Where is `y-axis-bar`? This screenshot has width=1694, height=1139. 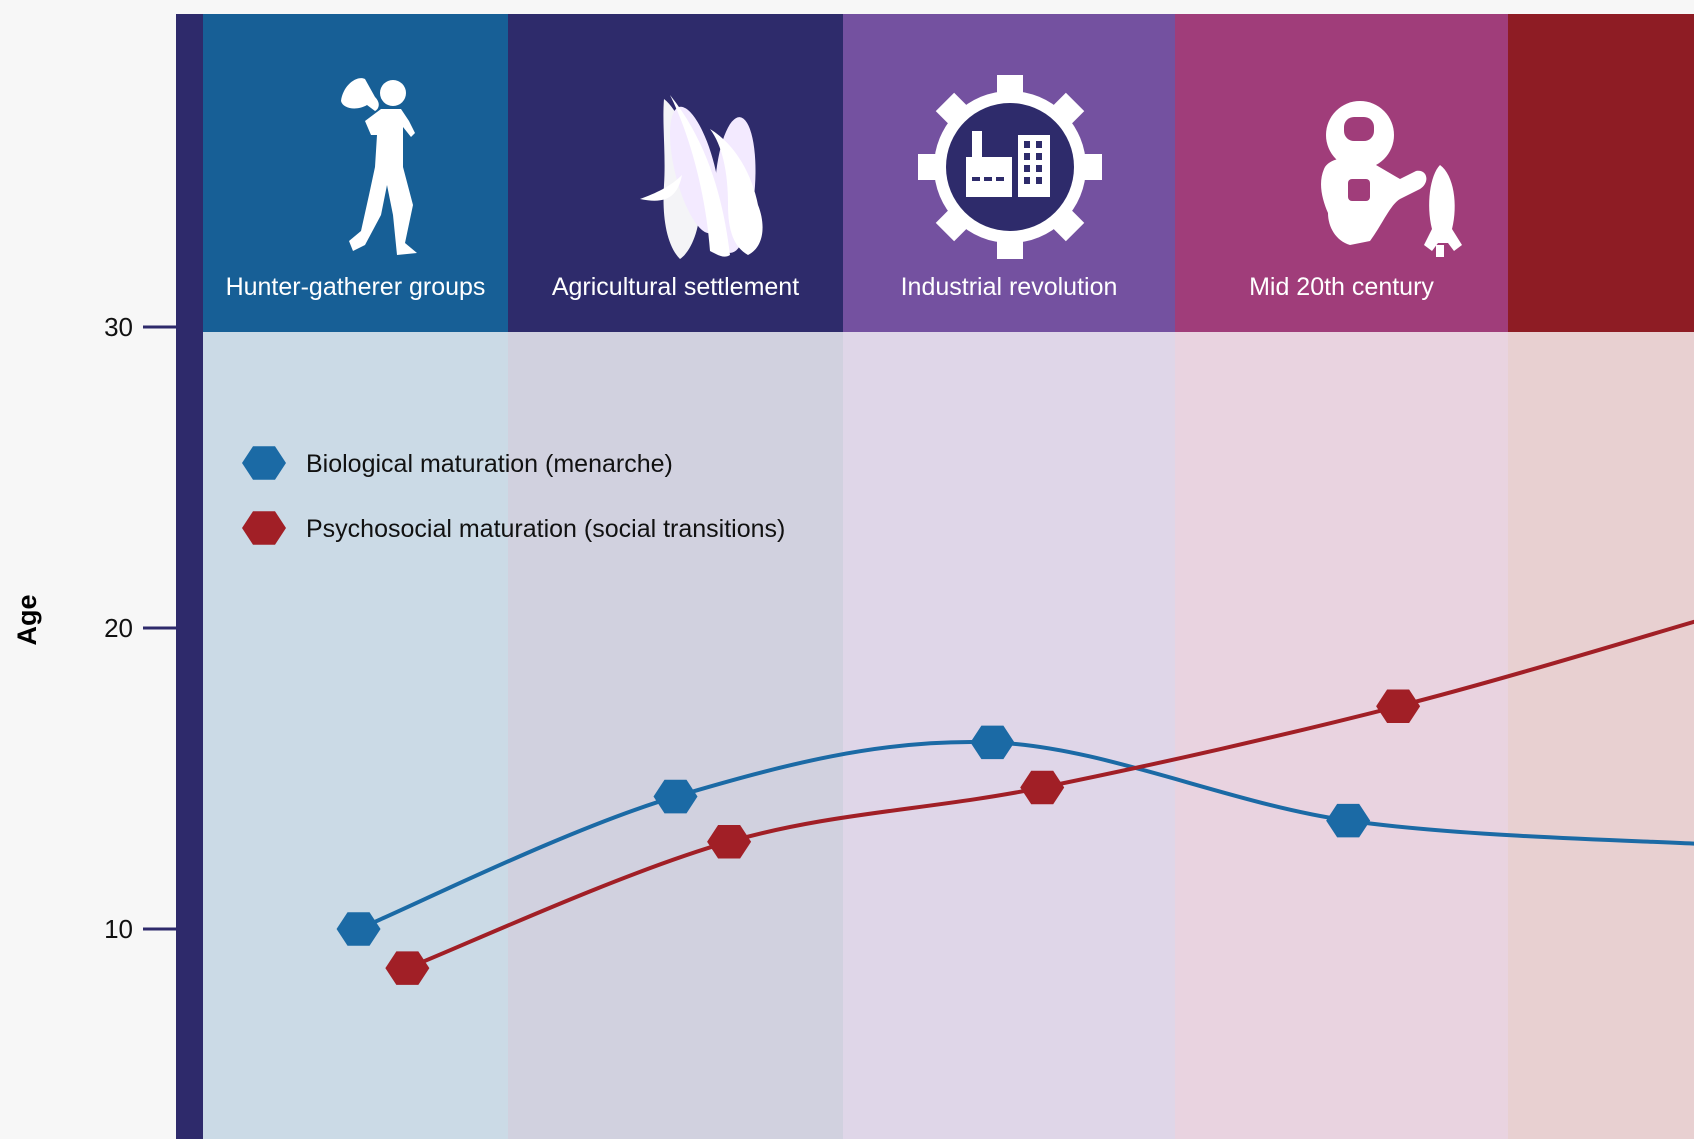
y-axis-bar is located at coordinates (189, 576).